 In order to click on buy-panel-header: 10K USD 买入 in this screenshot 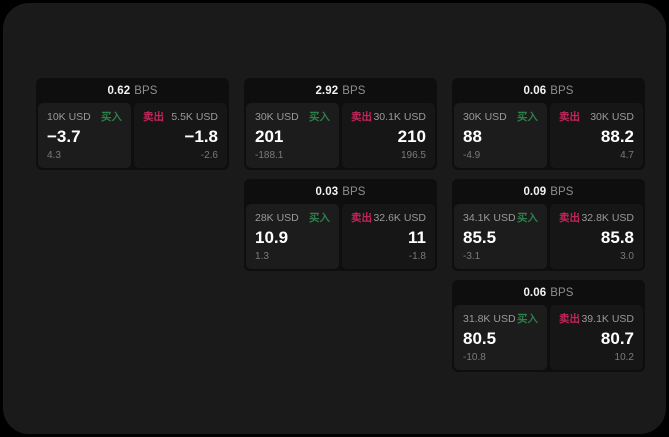, I will do `click(84, 117)`.